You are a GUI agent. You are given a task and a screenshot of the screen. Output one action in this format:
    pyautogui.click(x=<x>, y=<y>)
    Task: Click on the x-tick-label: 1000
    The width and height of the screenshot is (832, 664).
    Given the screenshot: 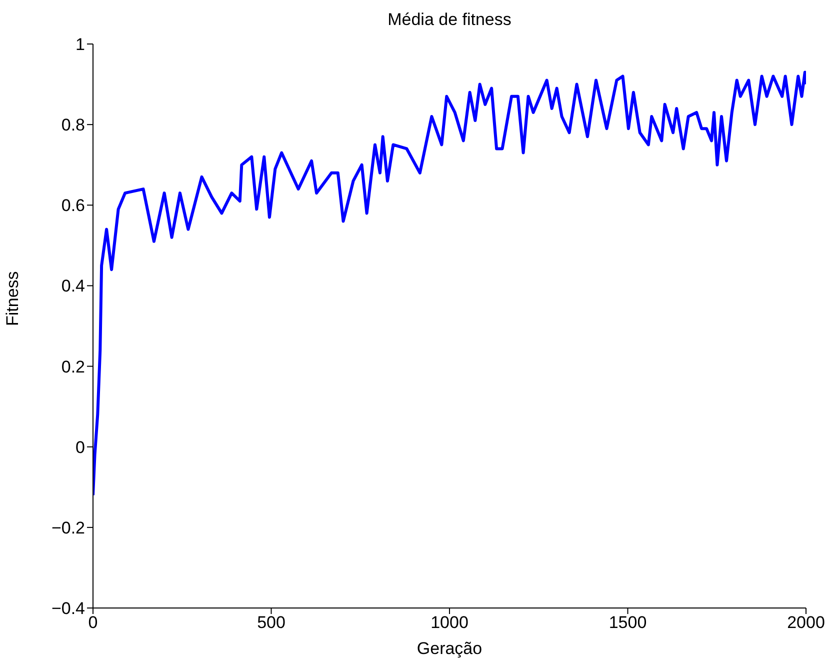 What is the action you would take?
    pyautogui.click(x=449, y=622)
    